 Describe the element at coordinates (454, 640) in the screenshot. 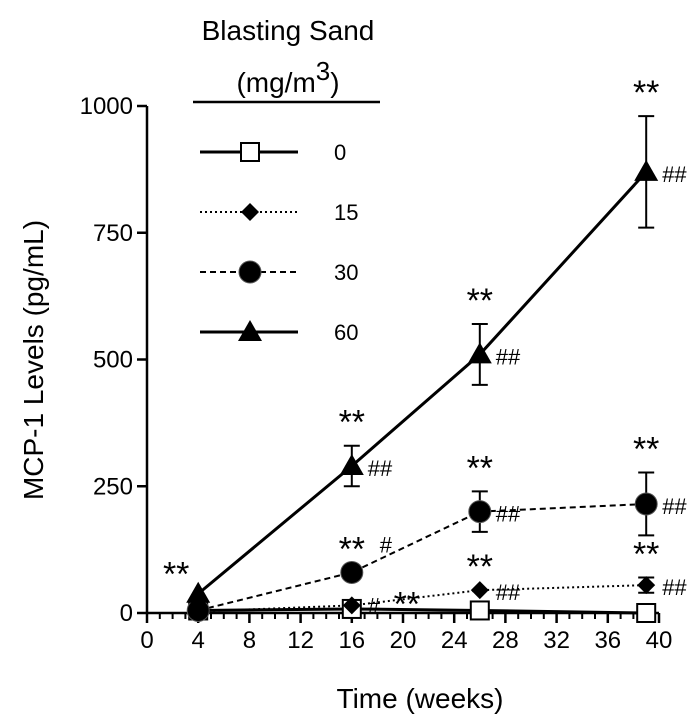

I see `x-tick-label: 24` at that location.